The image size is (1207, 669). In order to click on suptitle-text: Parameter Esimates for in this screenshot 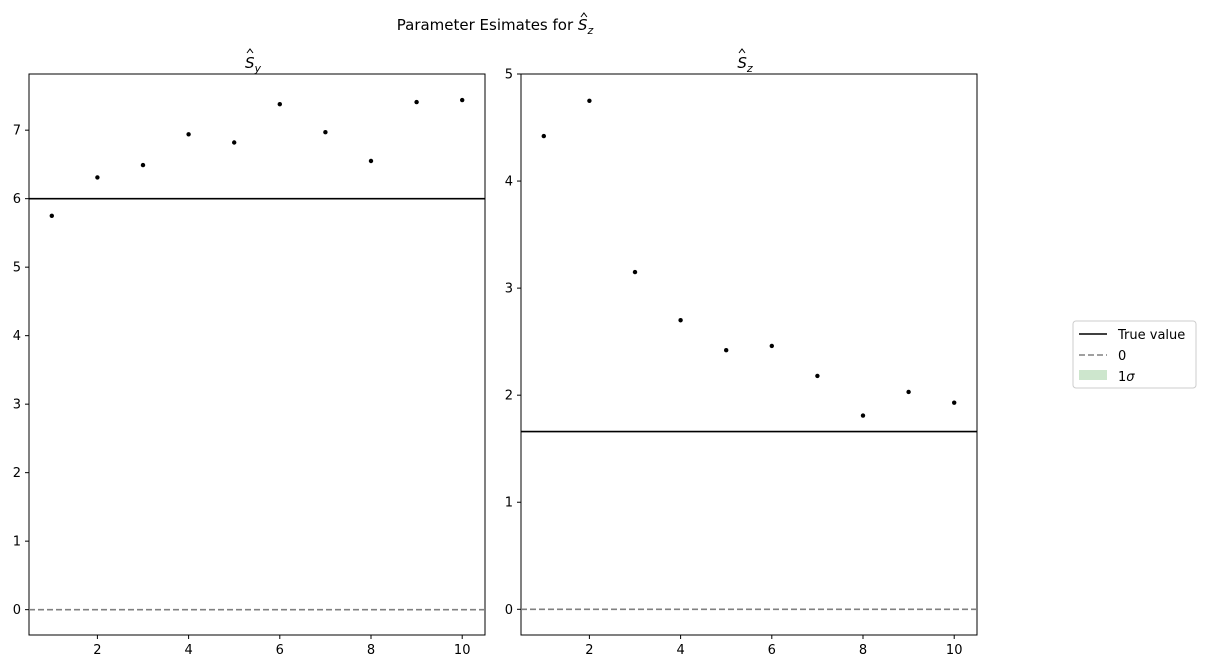, I will do `click(487, 25)`.